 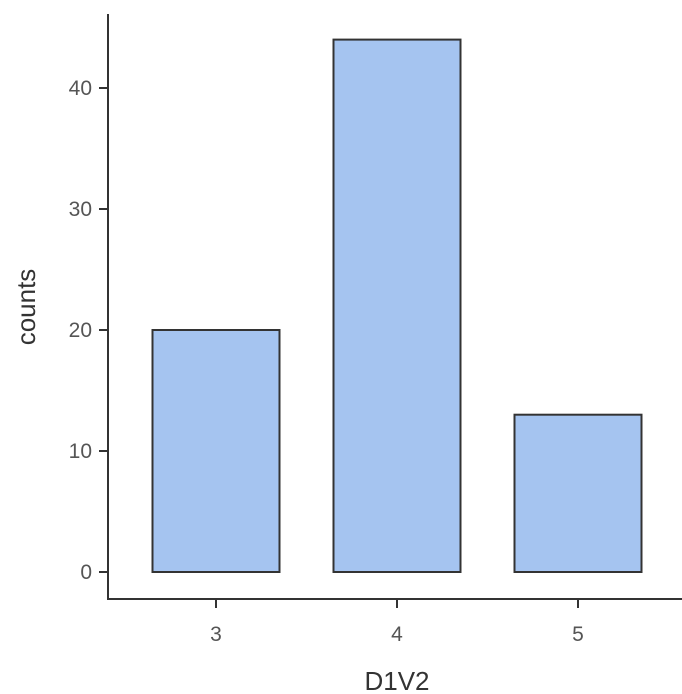 I want to click on x-tick-label: 4, so click(x=397, y=634).